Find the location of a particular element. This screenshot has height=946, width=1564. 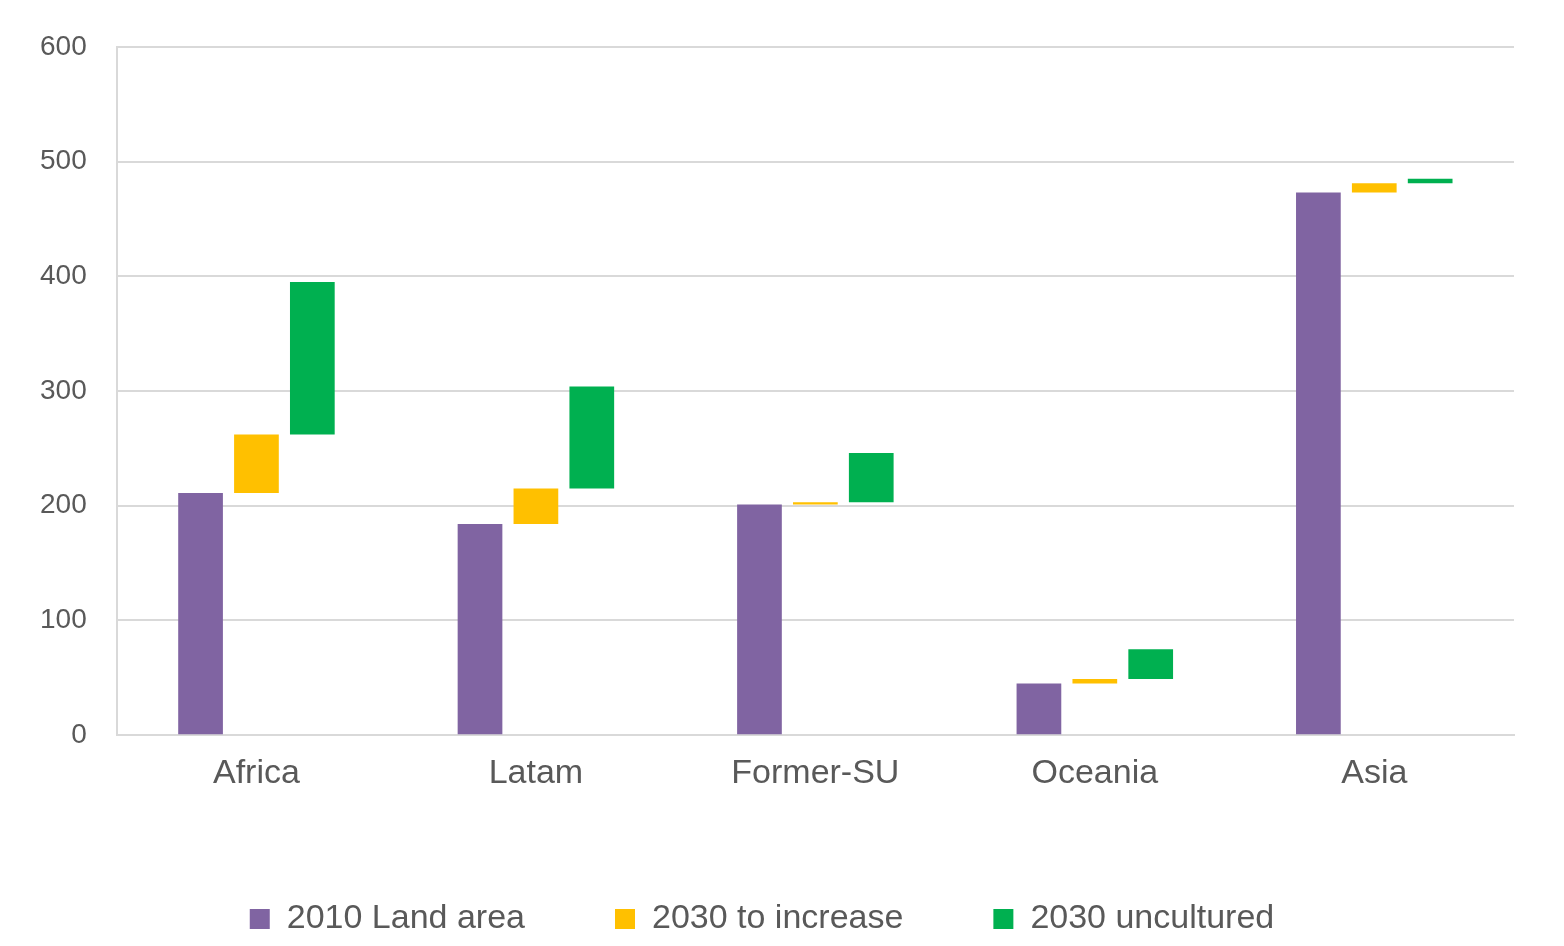

y-tick-label: 200 is located at coordinates (63, 504).